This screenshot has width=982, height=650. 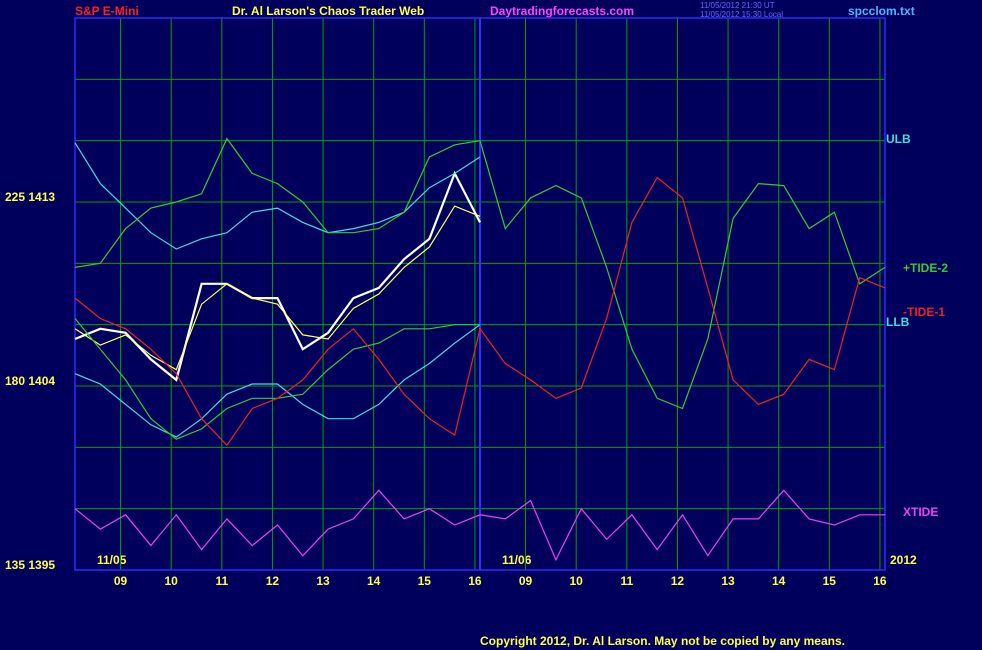 I want to click on chart-title: Dr. Al Larson's Chaos Trader Web, so click(x=328, y=11).